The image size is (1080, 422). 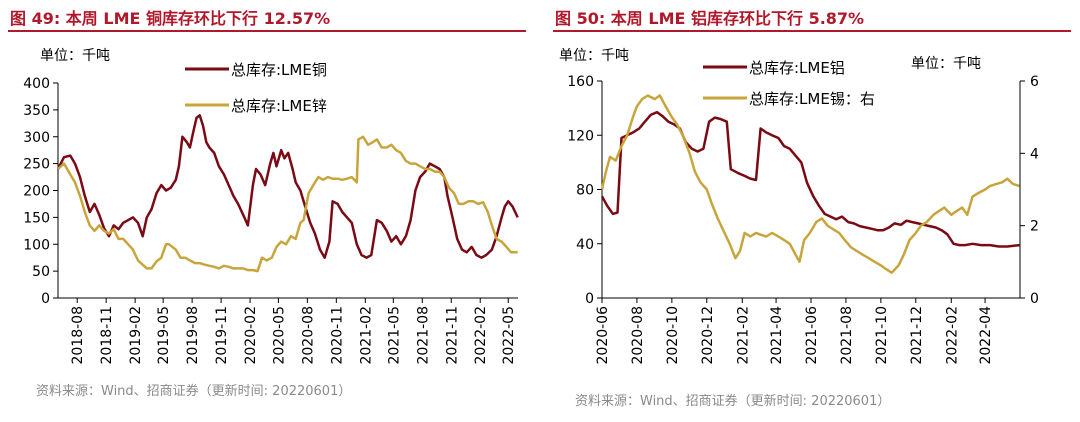 I want to click on y2-tick-label: 0, so click(x=1034, y=299).